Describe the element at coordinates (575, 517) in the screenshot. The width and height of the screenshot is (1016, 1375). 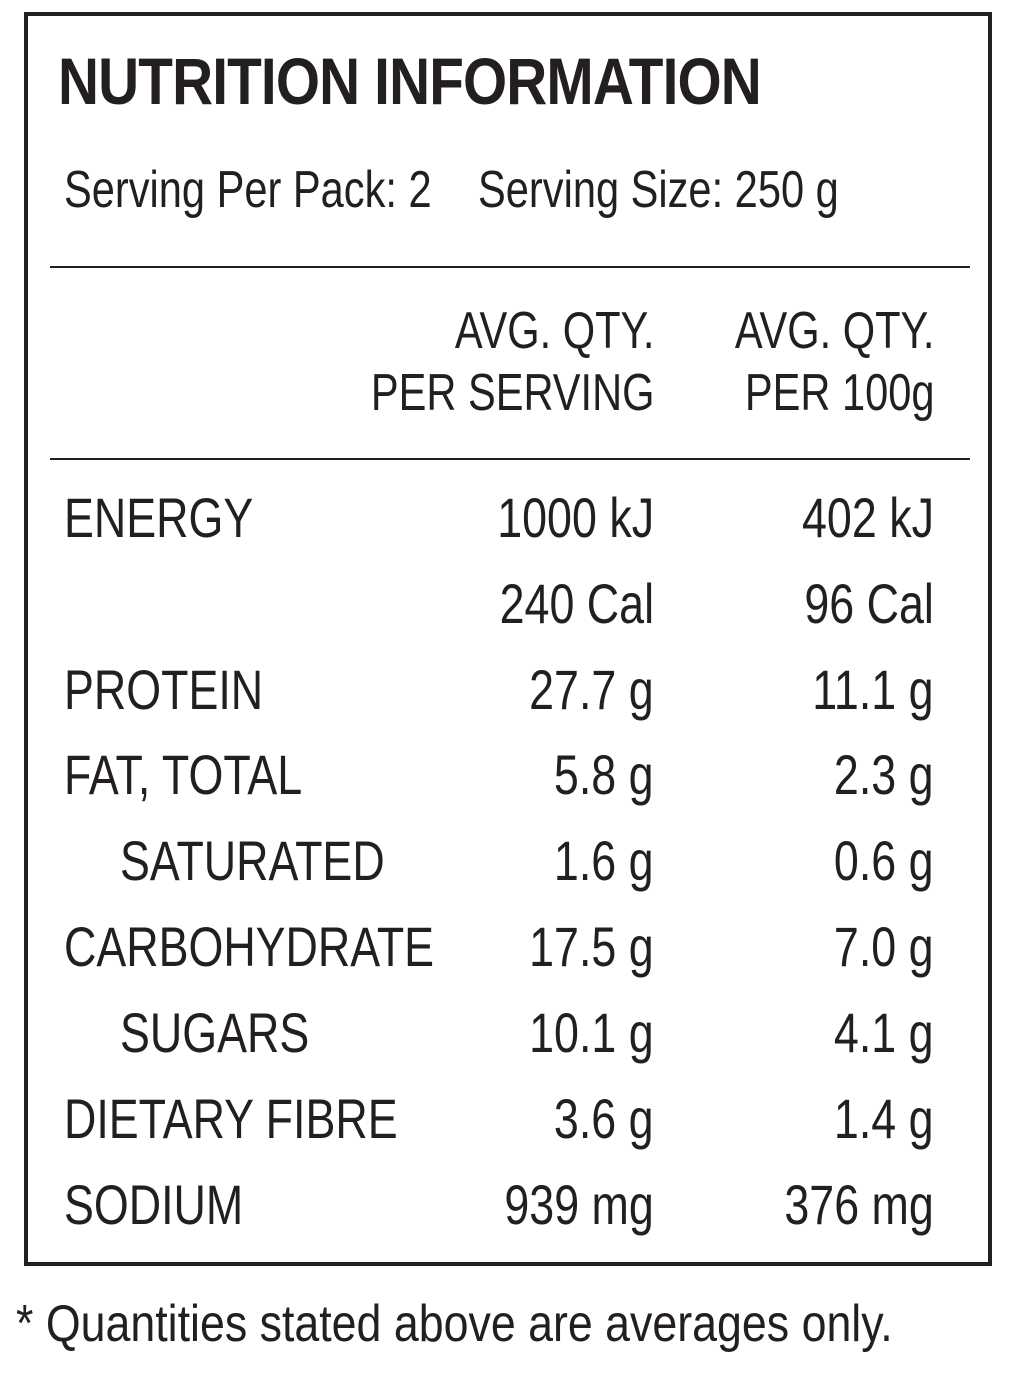
I see `value-per-serving: 1000 kJ` at that location.